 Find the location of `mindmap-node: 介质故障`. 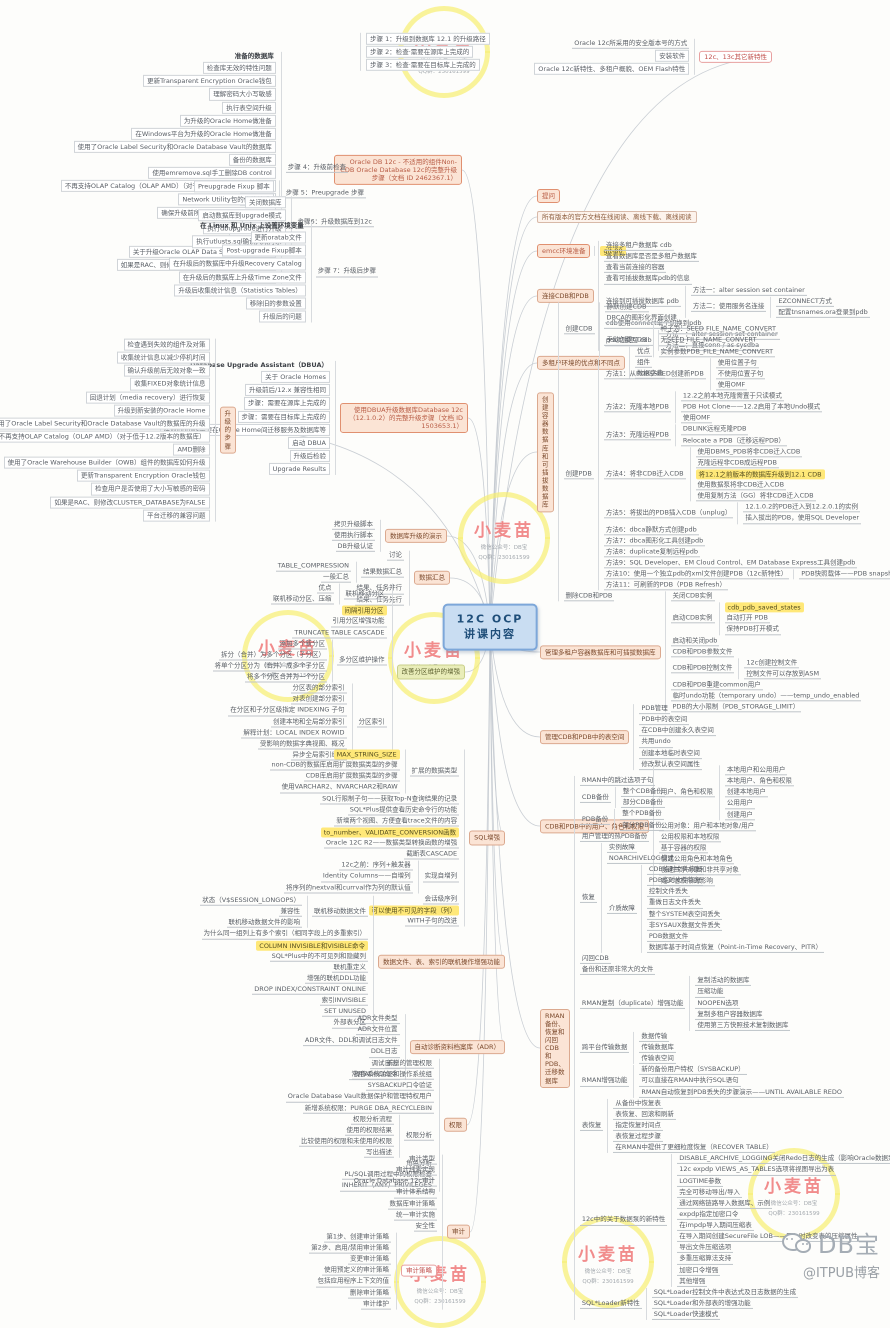

mindmap-node: 介质故障 is located at coordinates (622, 909).